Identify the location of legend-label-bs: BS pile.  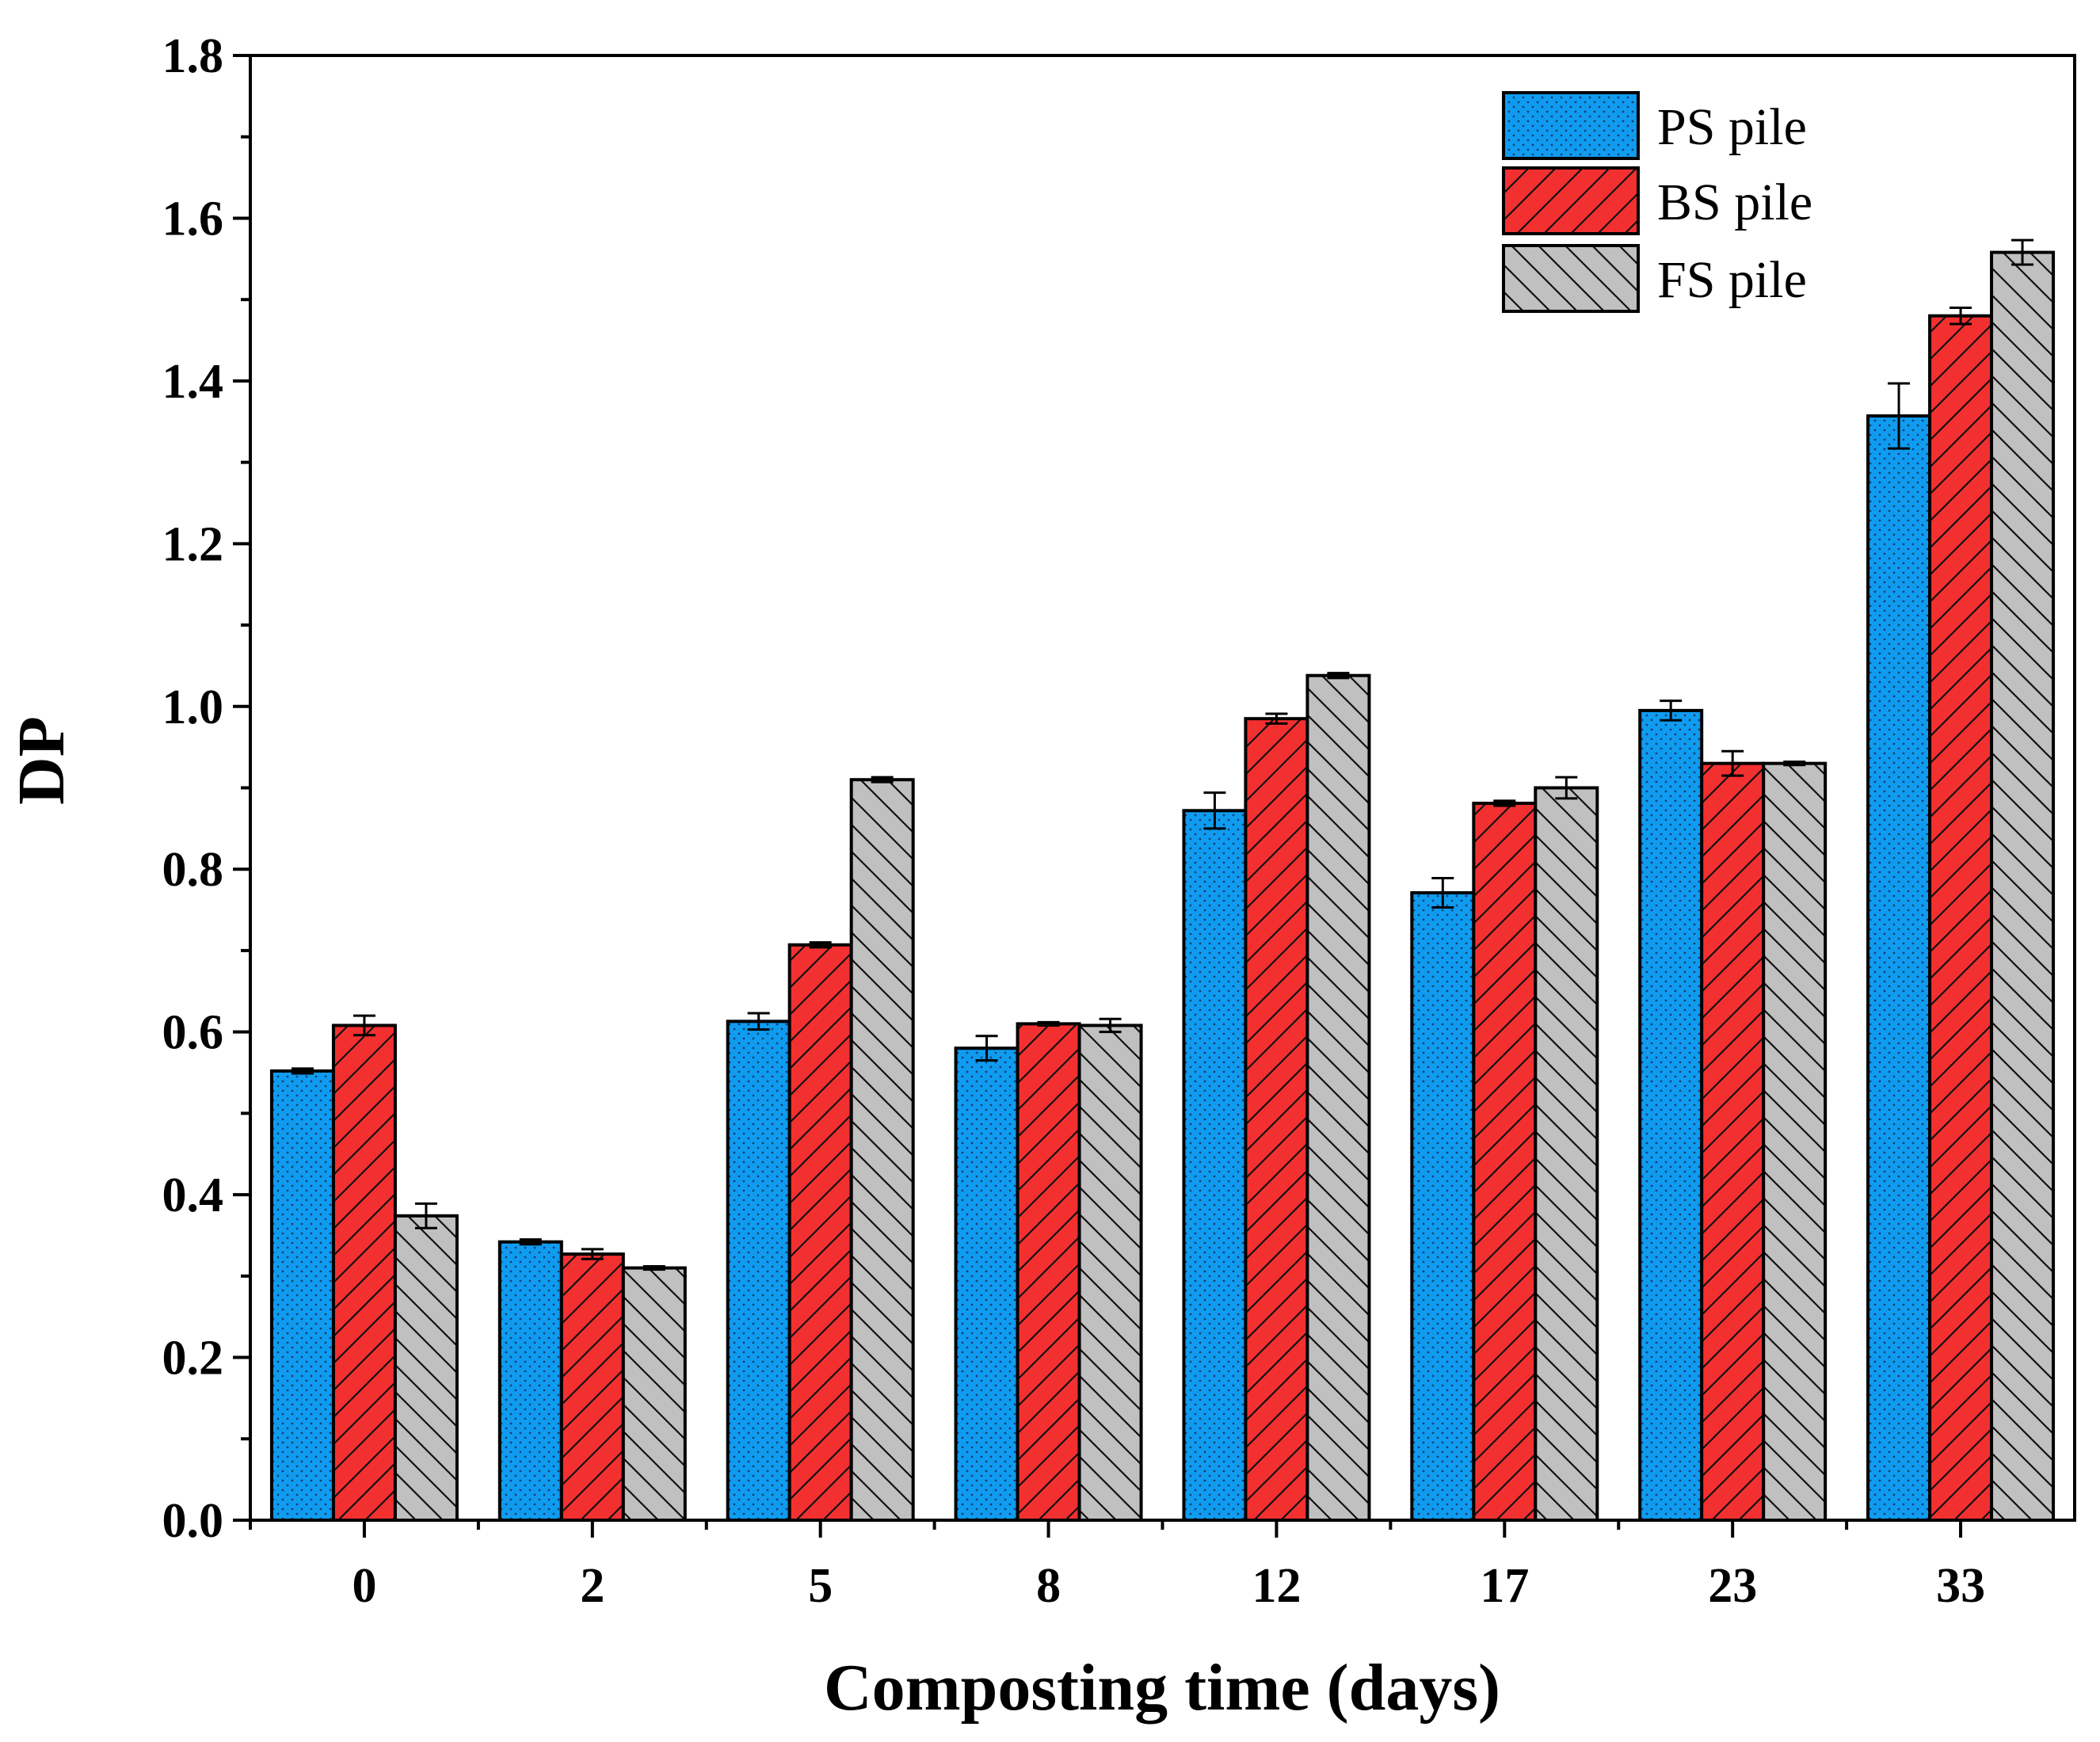
(1734, 202).